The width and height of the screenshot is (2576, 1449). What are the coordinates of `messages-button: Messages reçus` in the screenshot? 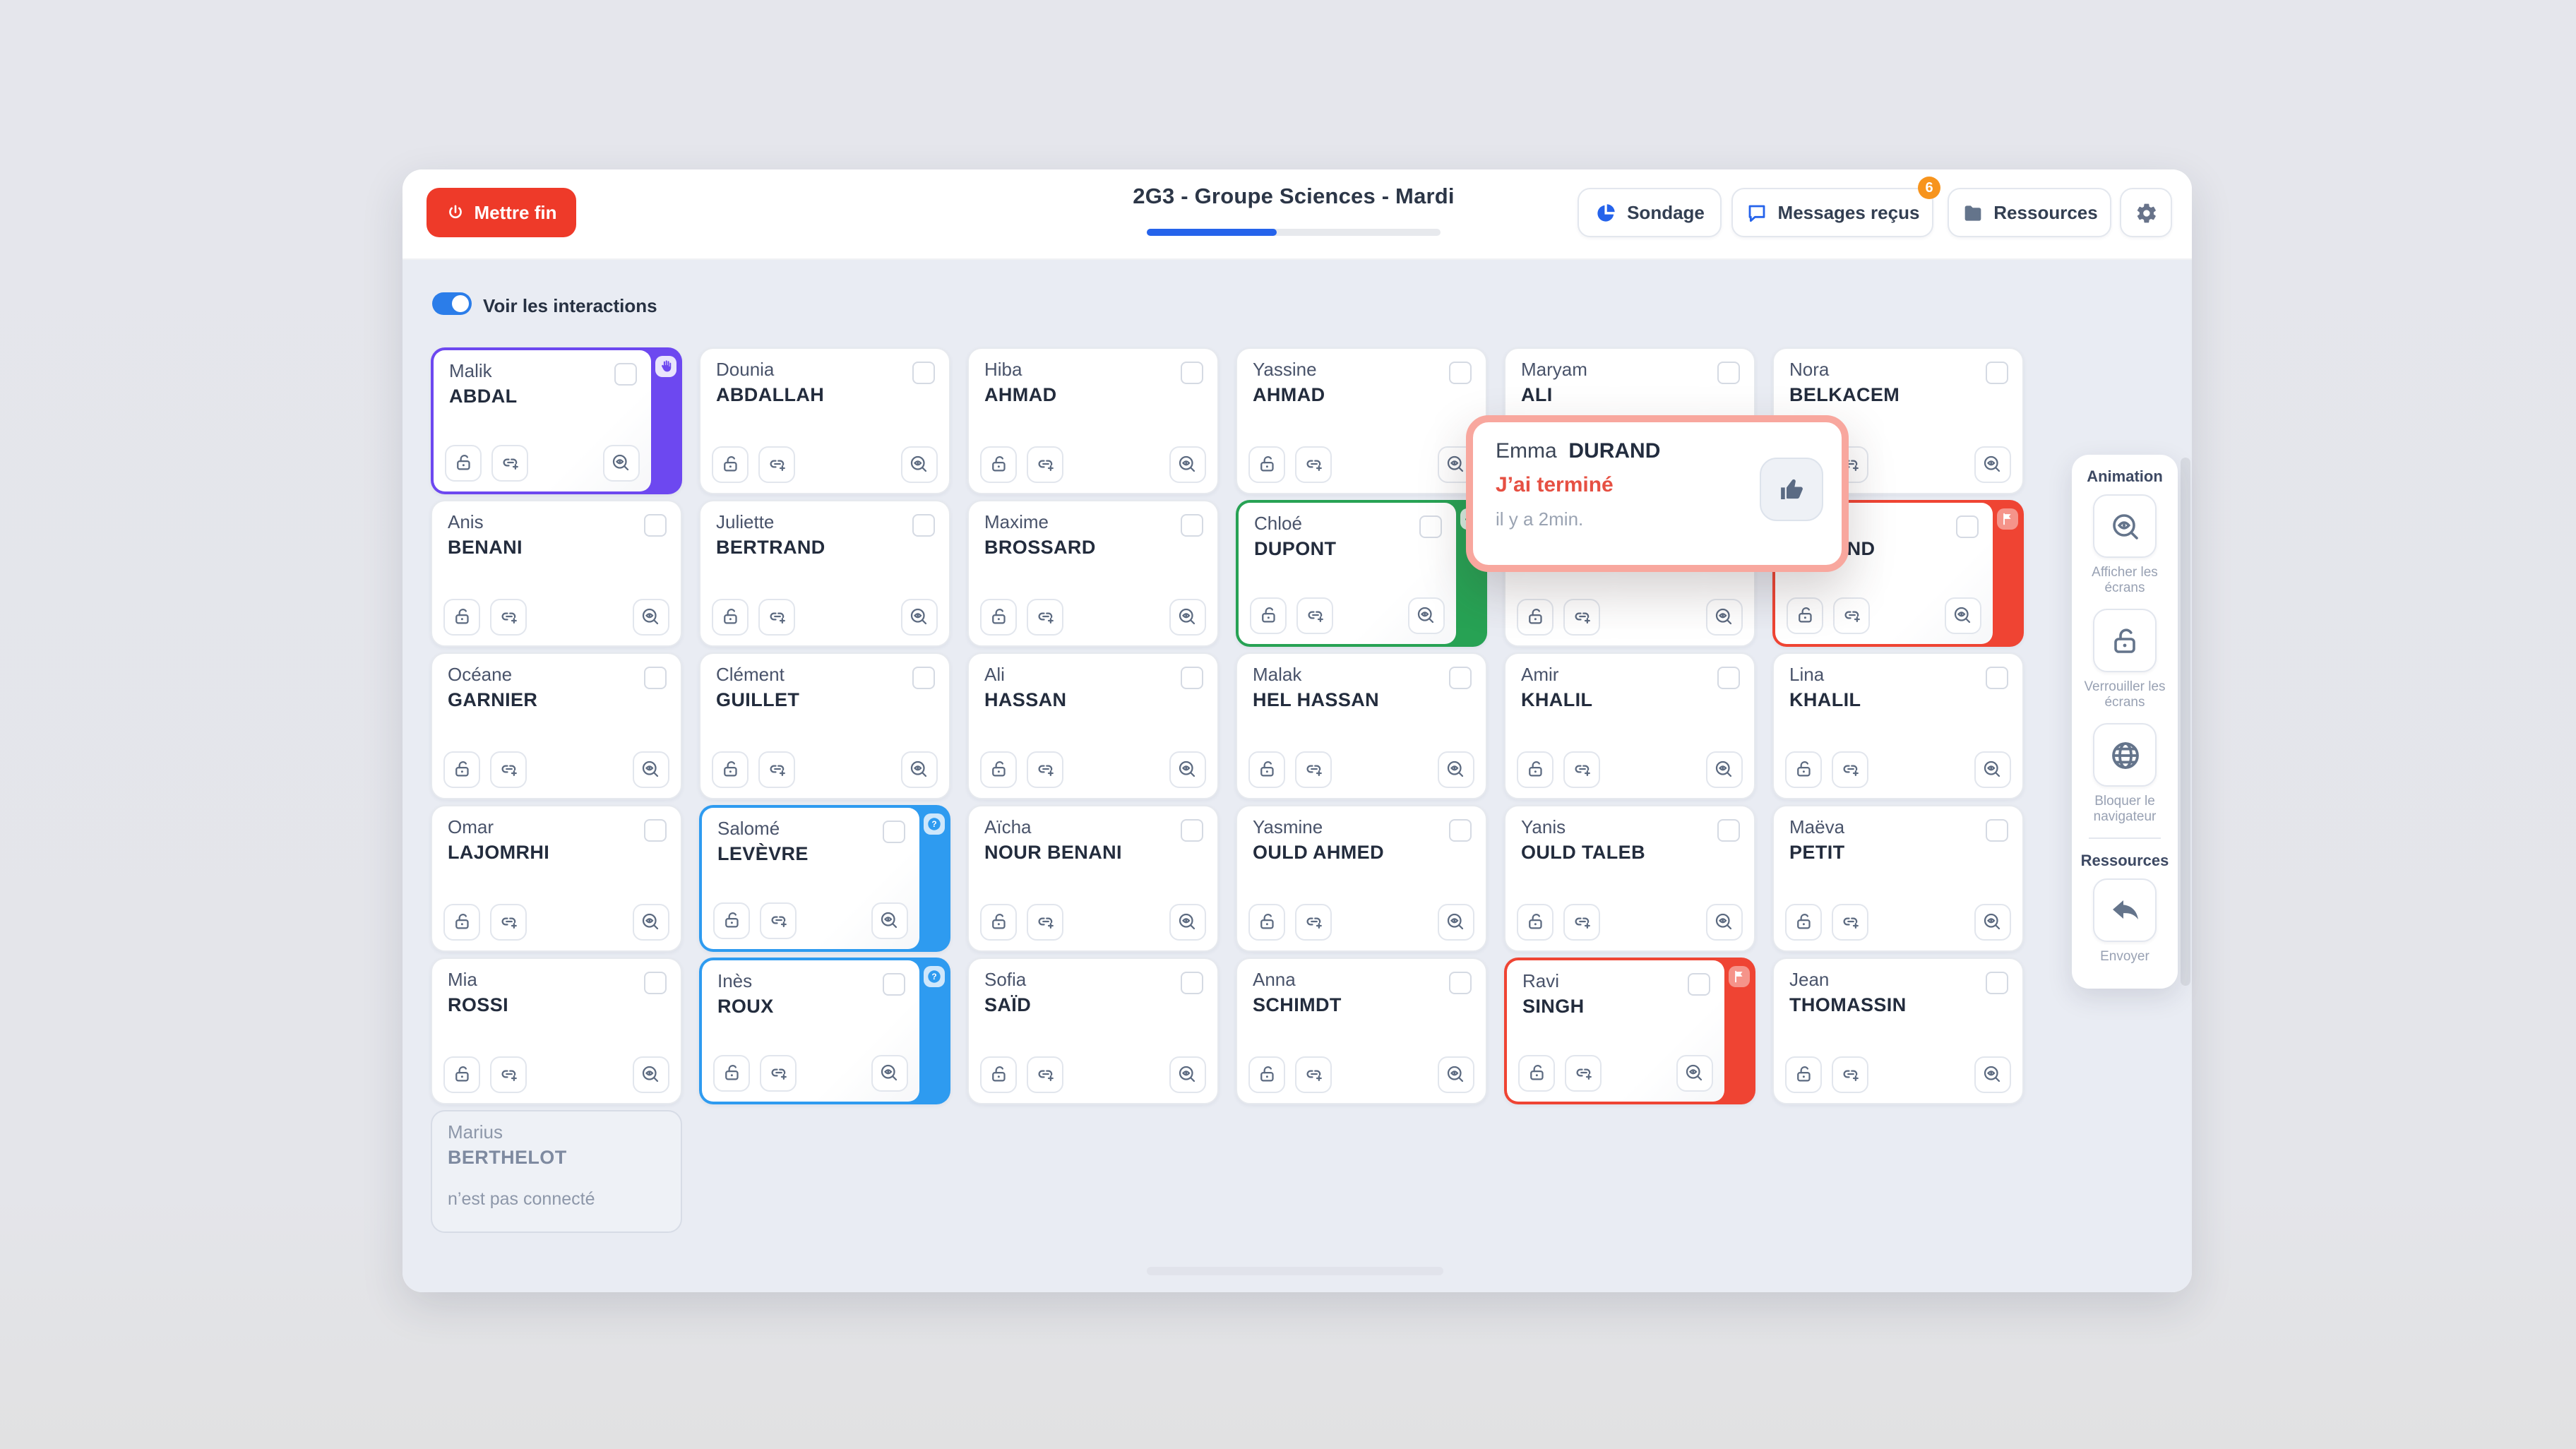 It's located at (1832, 212).